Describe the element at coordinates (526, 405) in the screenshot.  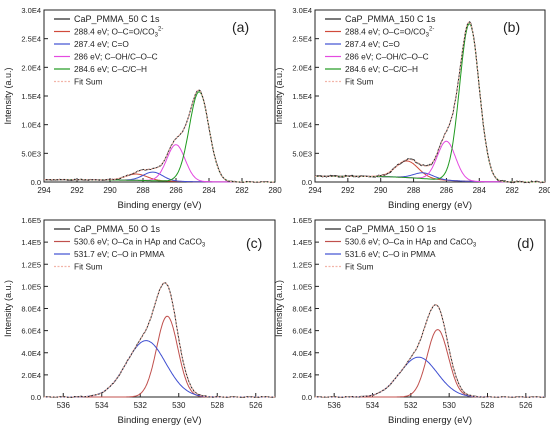
I see `x-tick-label: 526` at that location.